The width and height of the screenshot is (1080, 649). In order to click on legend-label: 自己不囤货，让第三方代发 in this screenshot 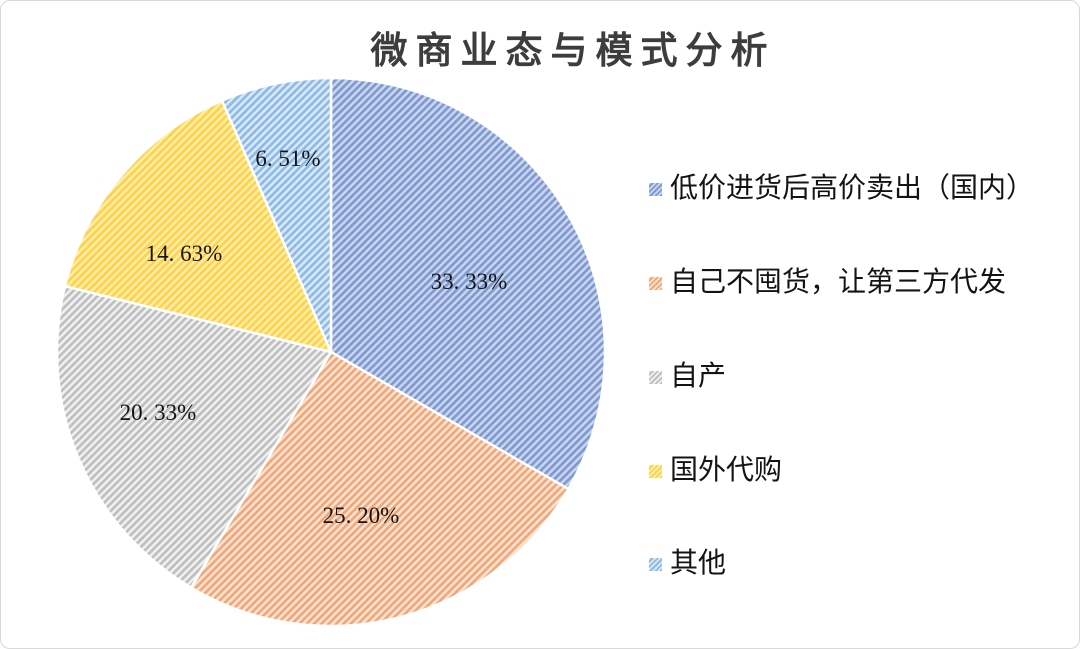, I will do `click(838, 282)`.